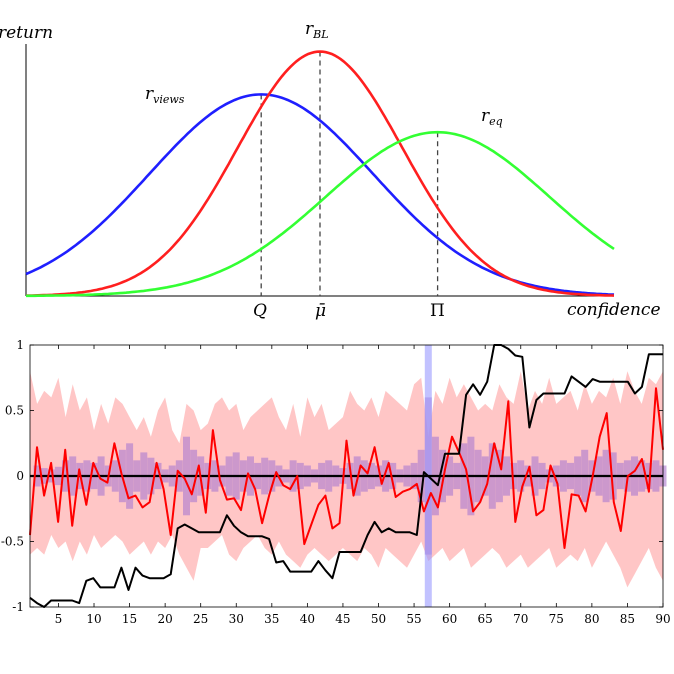  I want to click on x-tick-label: 80, so click(591, 619).